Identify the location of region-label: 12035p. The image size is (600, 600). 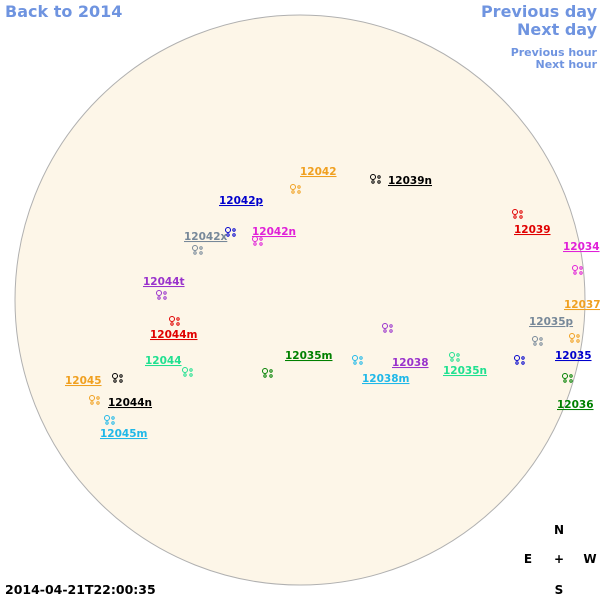
(551, 322).